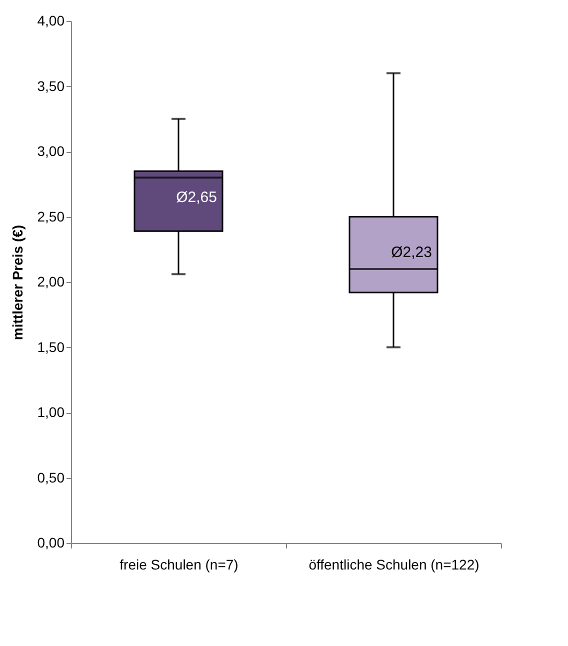 This screenshot has width=568, height=646. I want to click on x-tick-label: öffentliche Schulen (n=122), so click(394, 564).